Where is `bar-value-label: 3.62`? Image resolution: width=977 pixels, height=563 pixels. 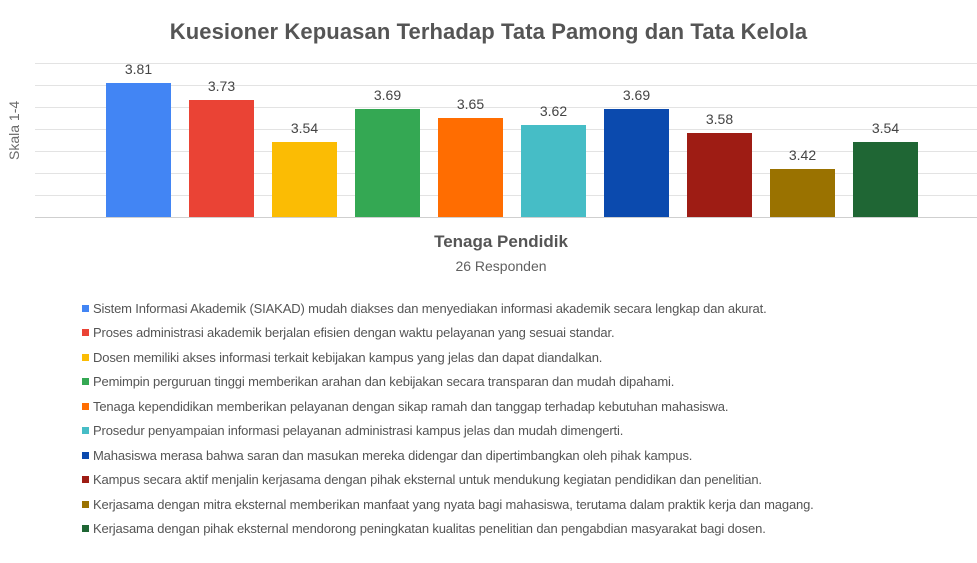 bar-value-label: 3.62 is located at coordinates (553, 110).